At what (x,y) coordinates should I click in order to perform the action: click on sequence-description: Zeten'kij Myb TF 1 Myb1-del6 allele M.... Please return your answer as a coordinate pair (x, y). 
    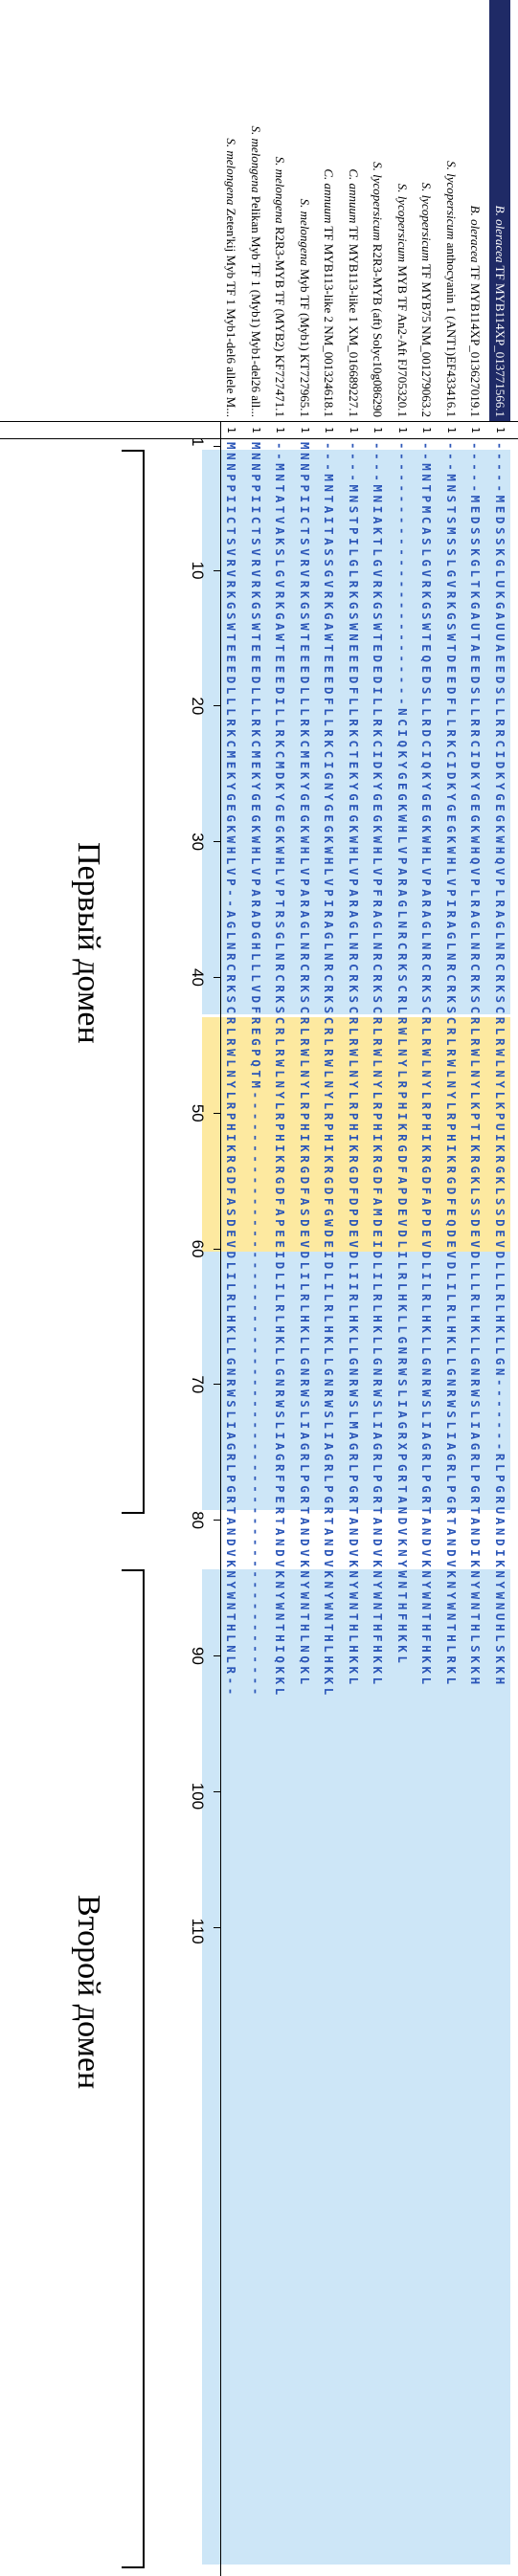
    Looking at the image, I should click on (231, 311).